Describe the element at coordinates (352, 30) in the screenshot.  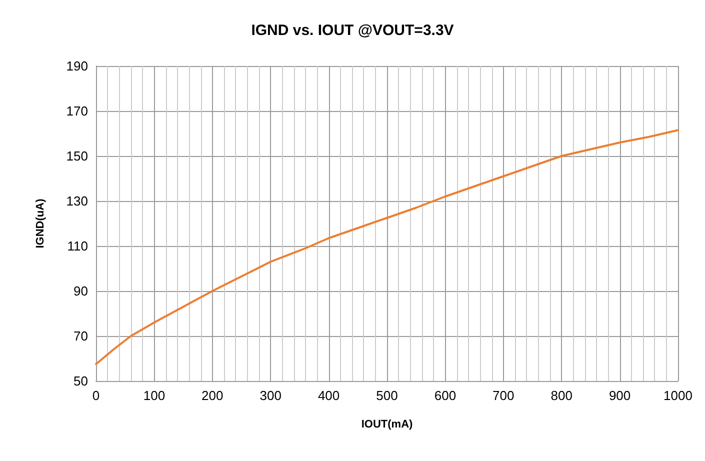
I see `chart-title: IGND vs. IOUT @VOUT=3.3V` at that location.